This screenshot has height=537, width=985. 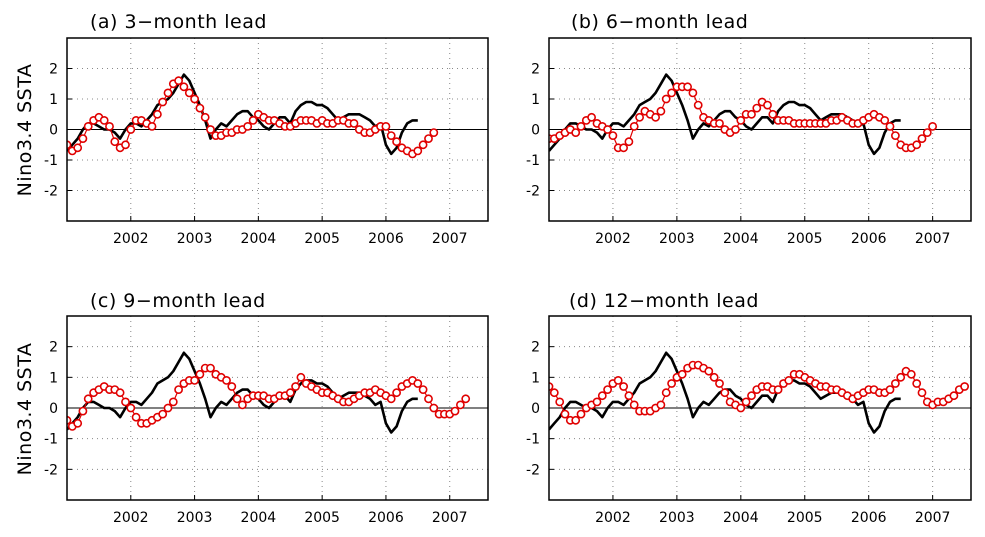 What do you see at coordinates (53, 70) in the screenshot?
I see `panel-a-ytick-label-2: 2` at bounding box center [53, 70].